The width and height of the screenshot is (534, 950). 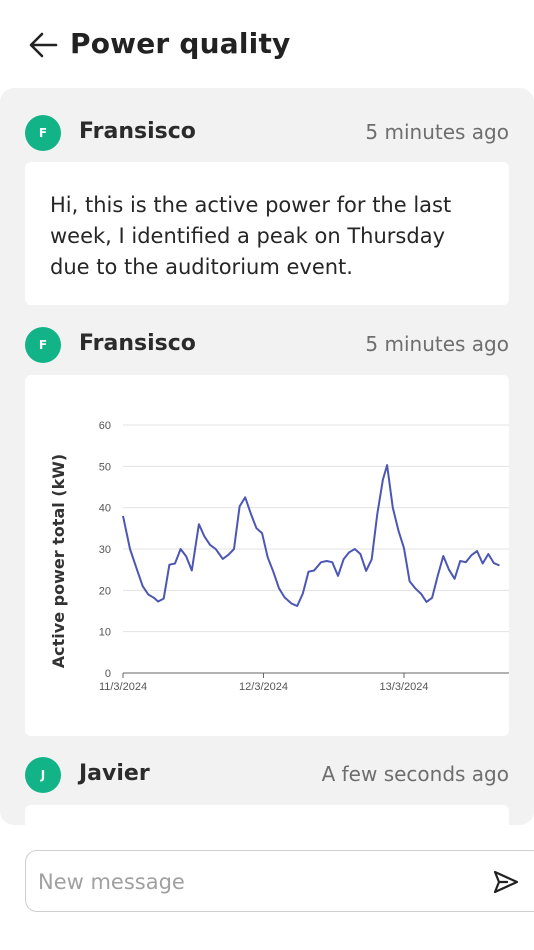 I want to click on y-tick-label: 60, so click(x=105, y=426).